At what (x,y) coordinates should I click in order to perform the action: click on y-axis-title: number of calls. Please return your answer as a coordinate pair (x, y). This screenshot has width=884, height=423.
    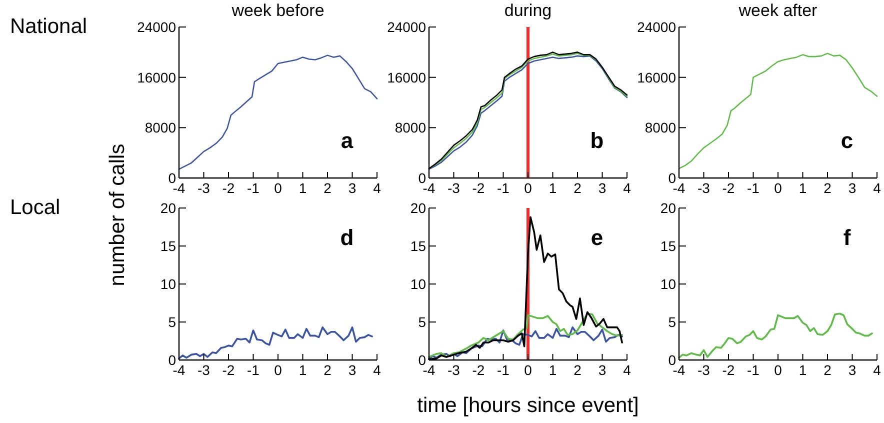
    Looking at the image, I should click on (117, 215).